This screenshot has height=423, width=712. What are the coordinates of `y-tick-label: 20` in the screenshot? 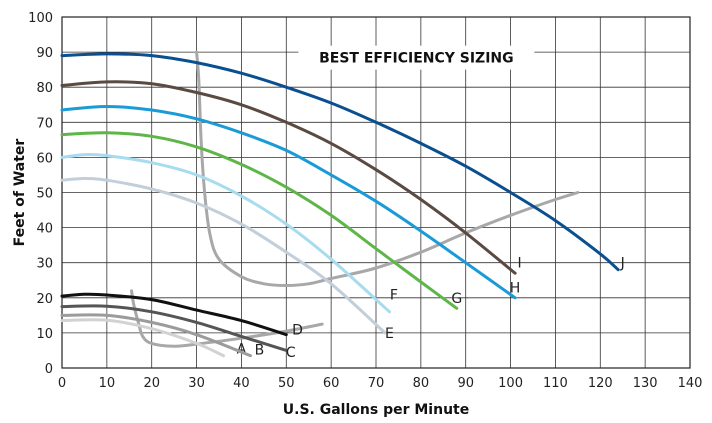 It's located at (44, 299).